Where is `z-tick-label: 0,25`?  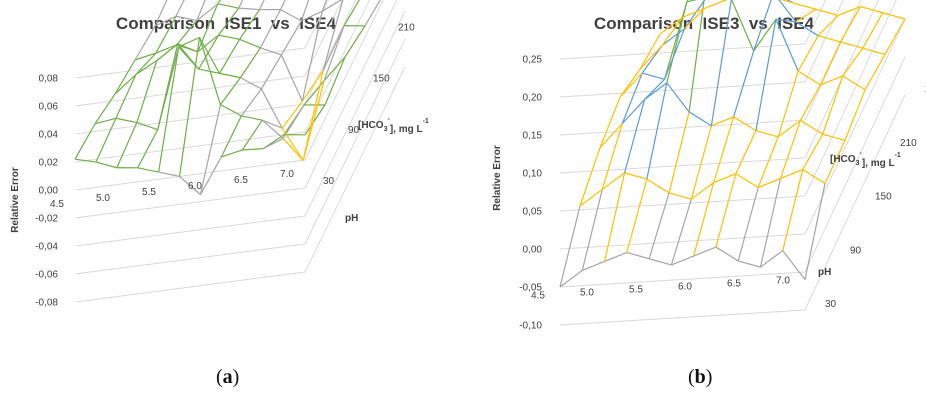 z-tick-label: 0,25 is located at coordinates (533, 60).